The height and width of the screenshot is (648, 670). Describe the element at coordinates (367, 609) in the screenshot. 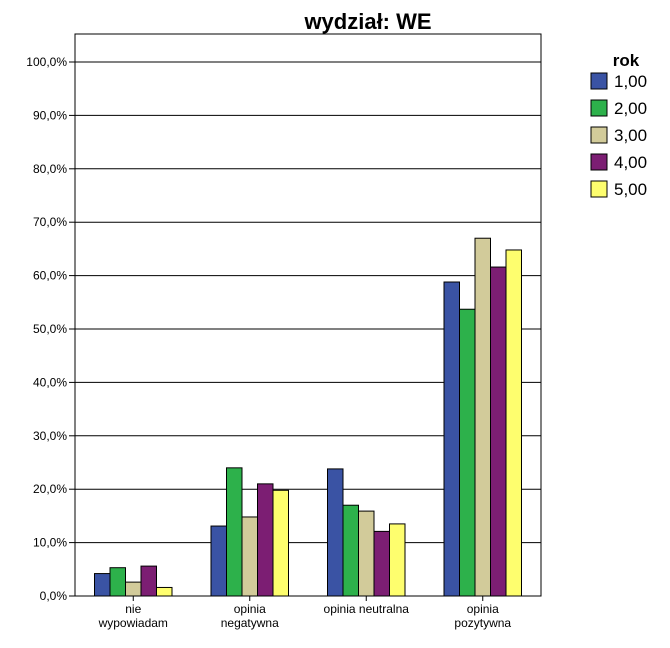

I see `x-category-label: opinia neutralna` at that location.